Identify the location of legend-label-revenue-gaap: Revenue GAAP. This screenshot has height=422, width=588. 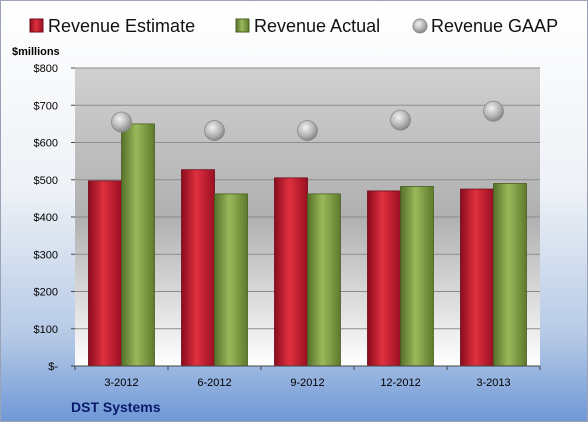
(494, 26).